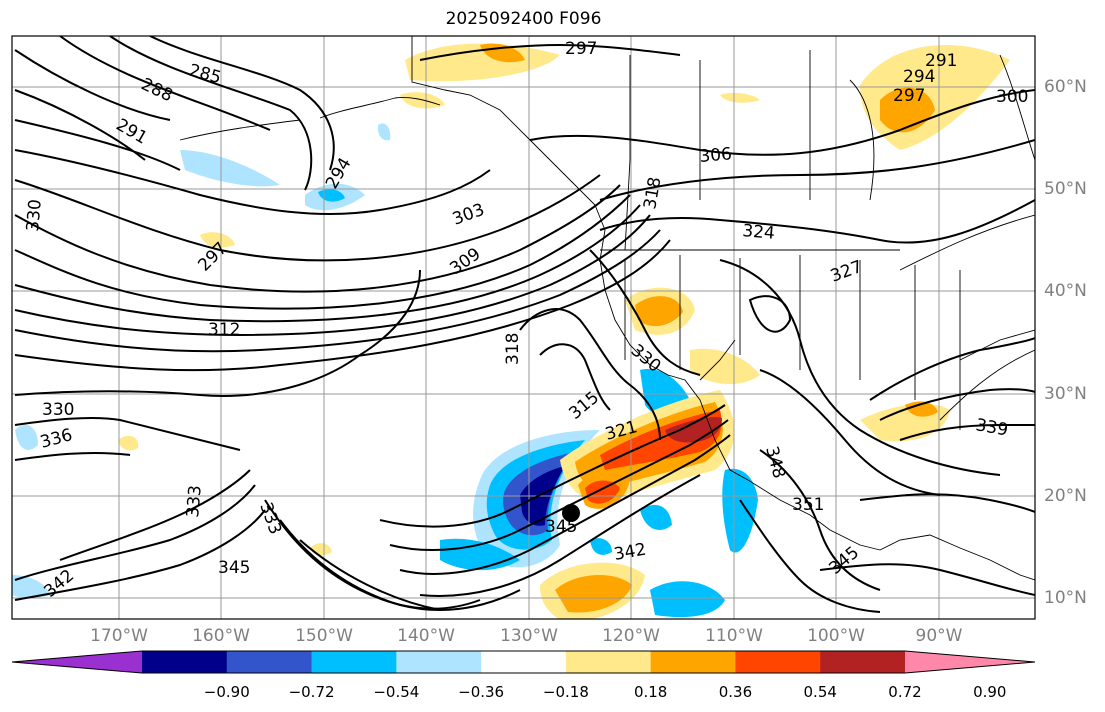 The height and width of the screenshot is (712, 1105). I want to click on contour-label: 312, so click(224, 330).